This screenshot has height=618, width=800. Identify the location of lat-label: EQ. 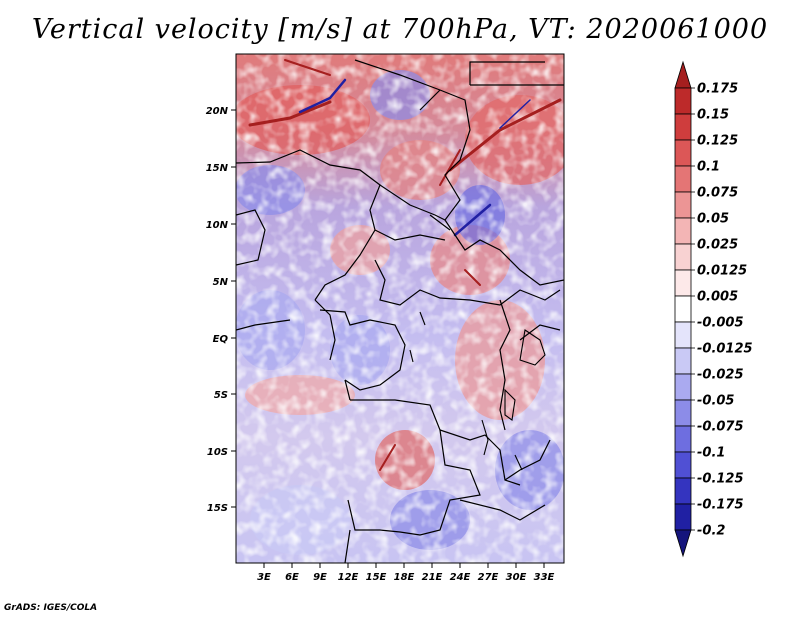
(221, 339).